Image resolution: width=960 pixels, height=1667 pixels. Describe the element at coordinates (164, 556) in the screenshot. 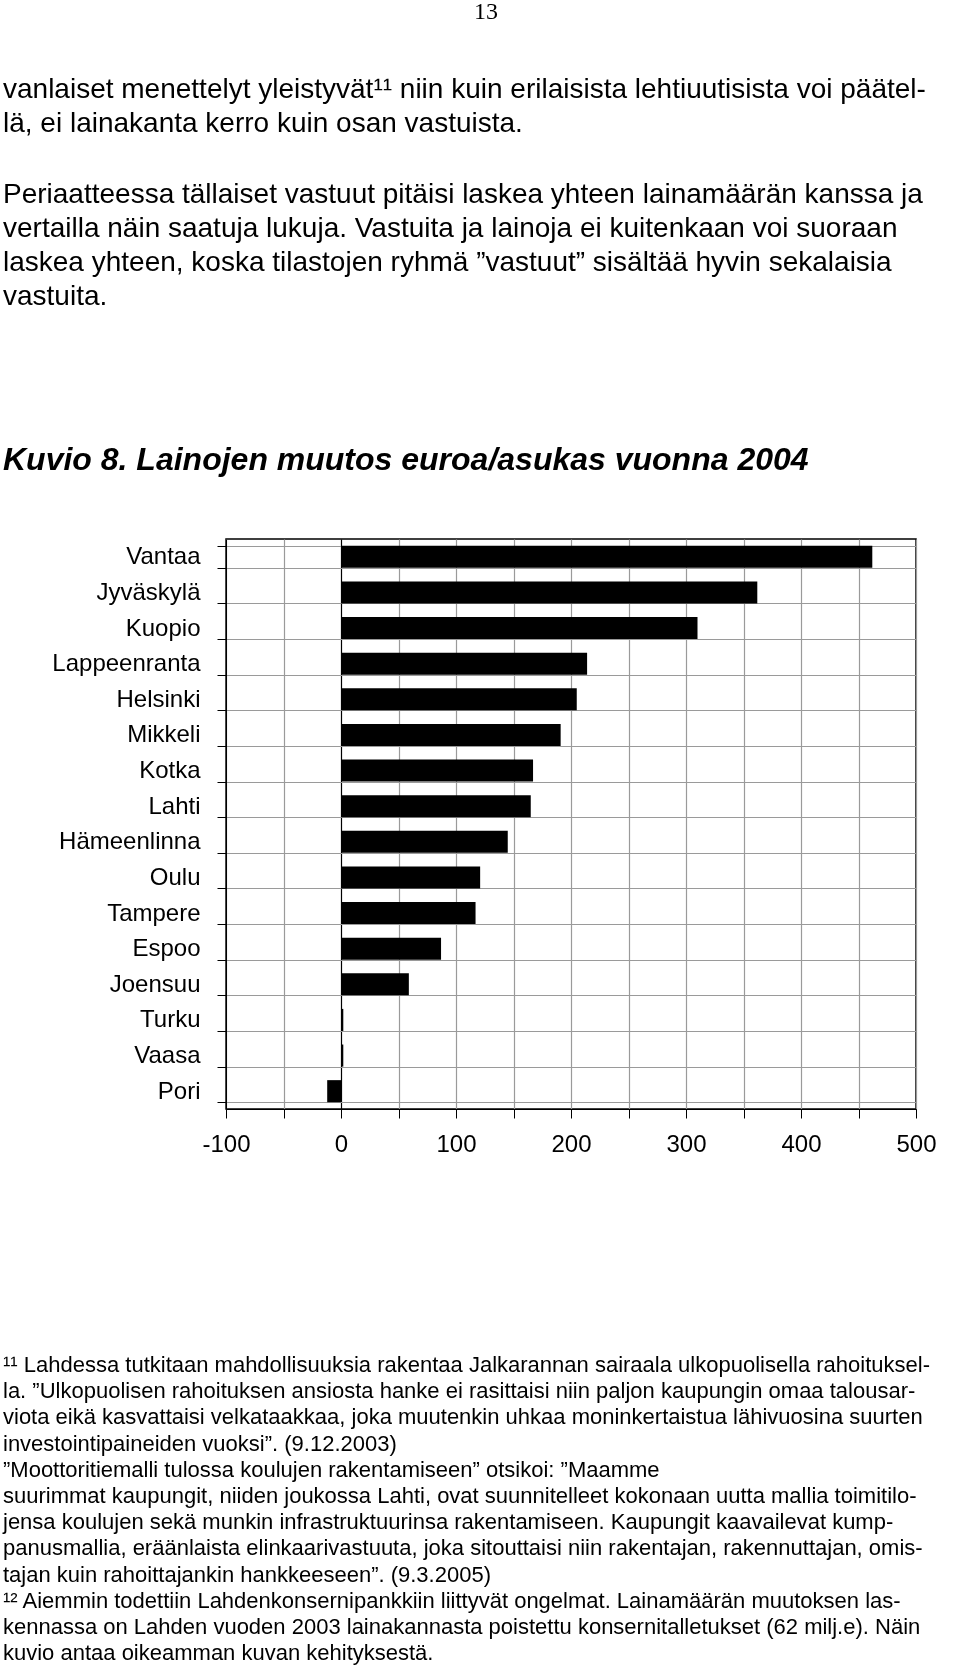

I see `y-tick-label: Vantaa` at that location.